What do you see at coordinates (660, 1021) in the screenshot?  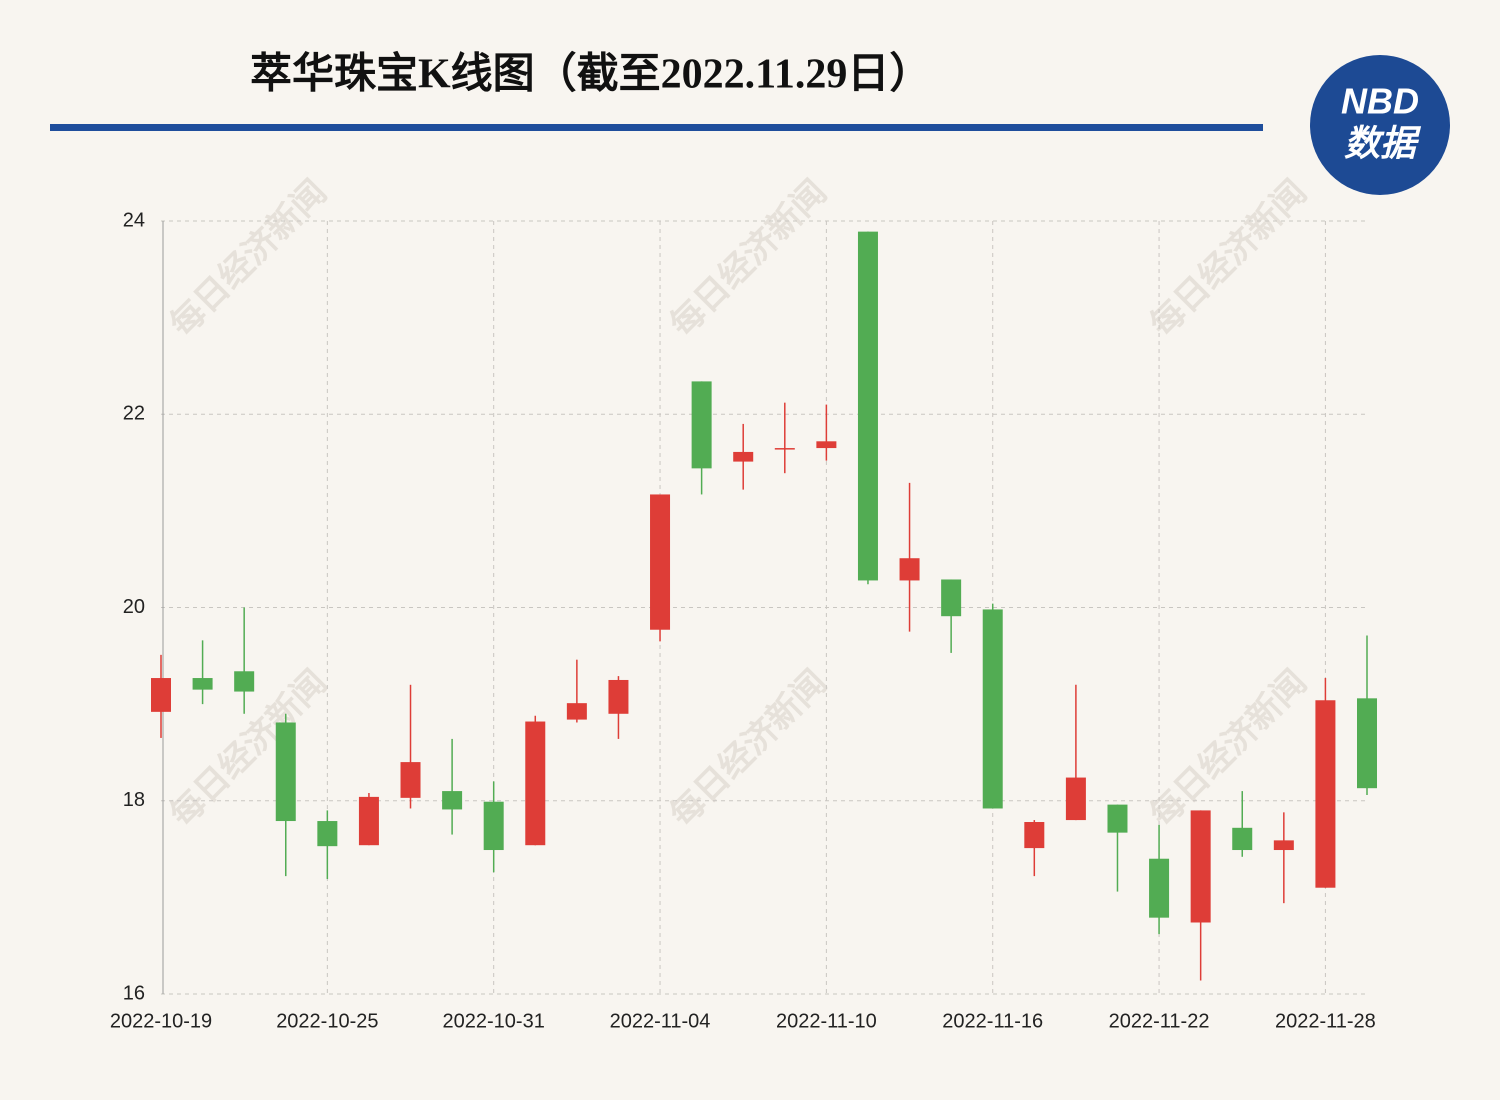 I see `x-tick-label: 2022-11-04` at bounding box center [660, 1021].